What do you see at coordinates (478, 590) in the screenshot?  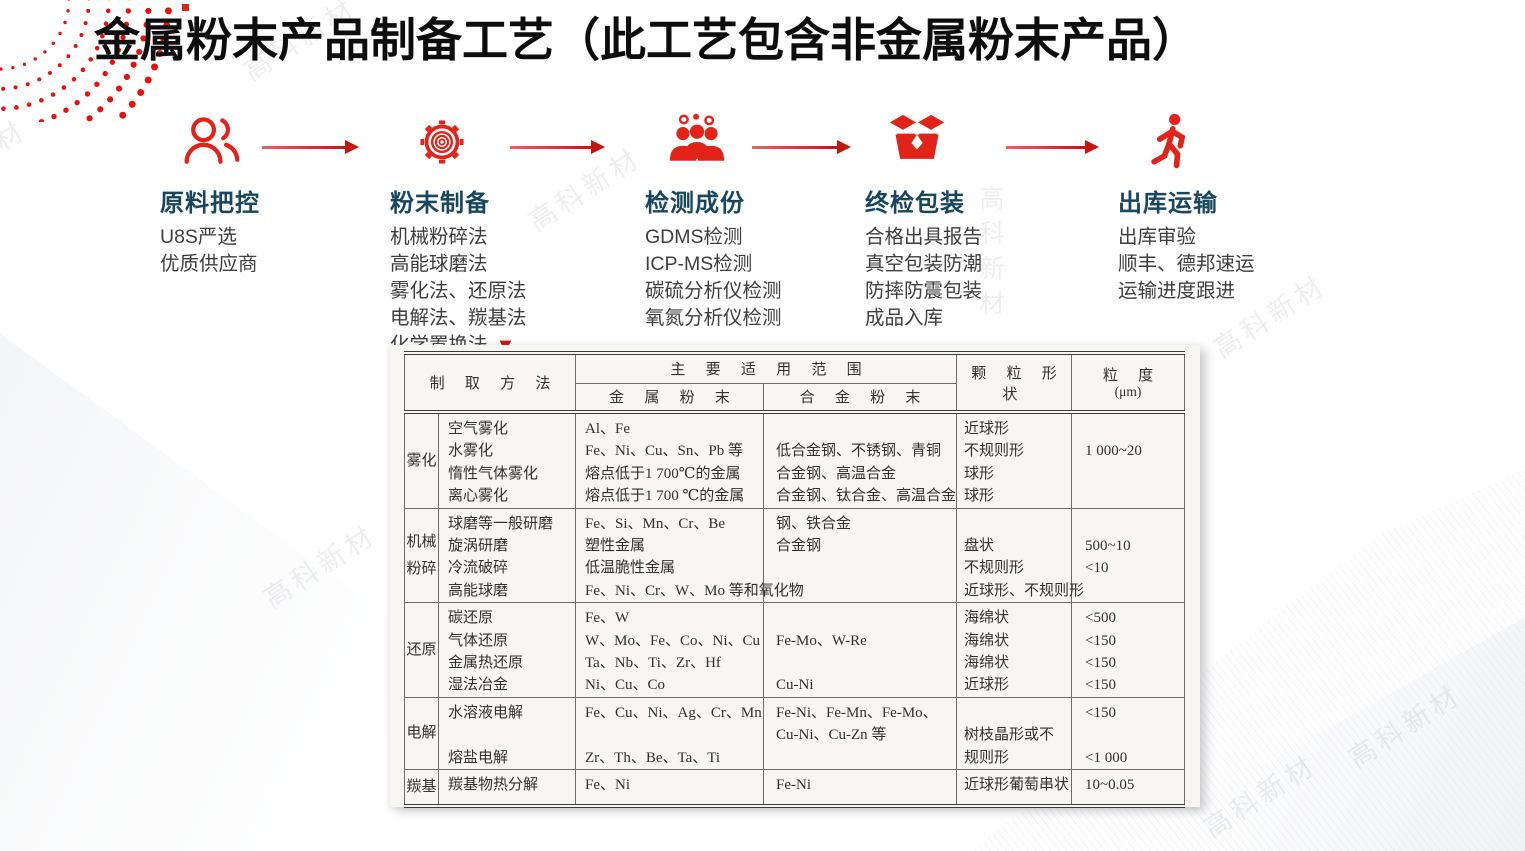 I see `table-cell-line: 高能球磨` at bounding box center [478, 590].